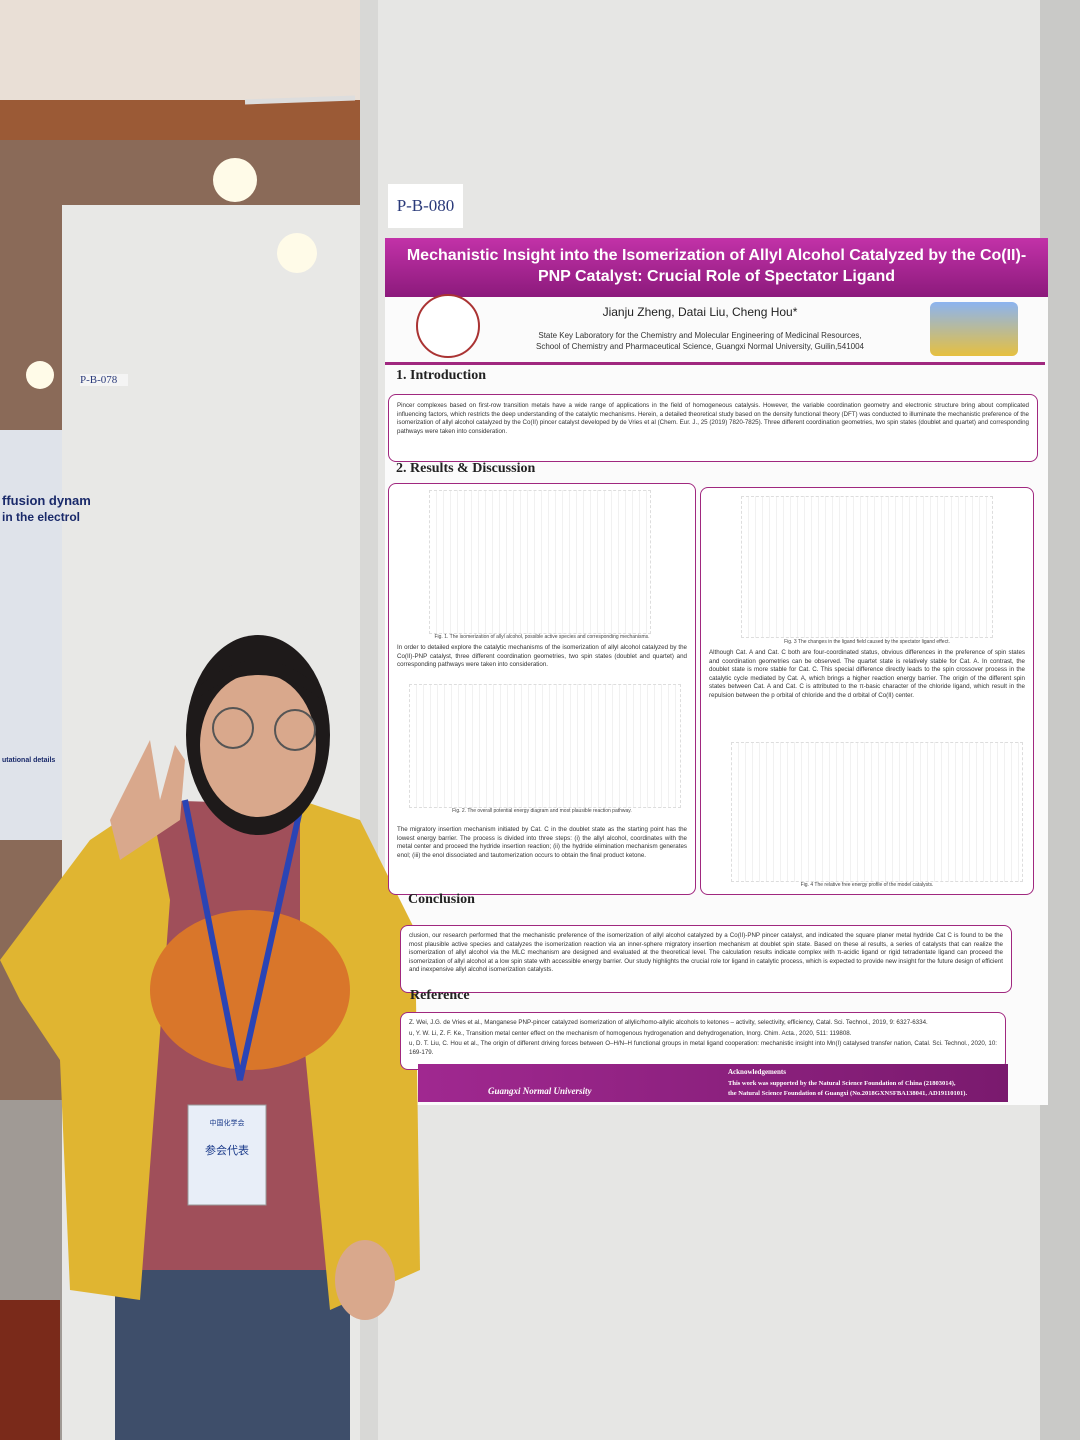  What do you see at coordinates (441, 375) in the screenshot?
I see `section-heading: 1. Introduction` at bounding box center [441, 375].